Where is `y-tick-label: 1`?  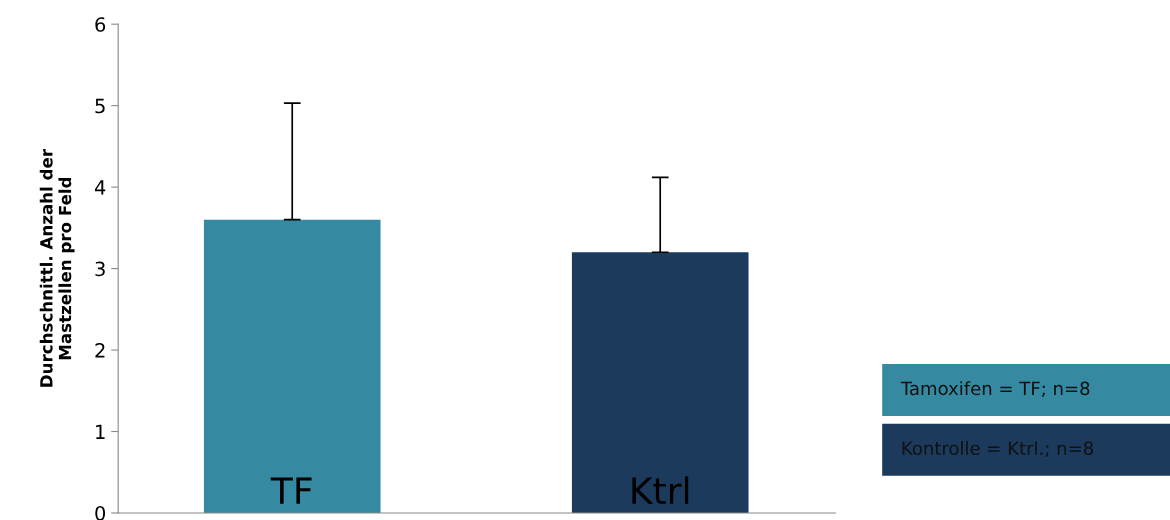 y-tick-label: 1 is located at coordinates (100, 431).